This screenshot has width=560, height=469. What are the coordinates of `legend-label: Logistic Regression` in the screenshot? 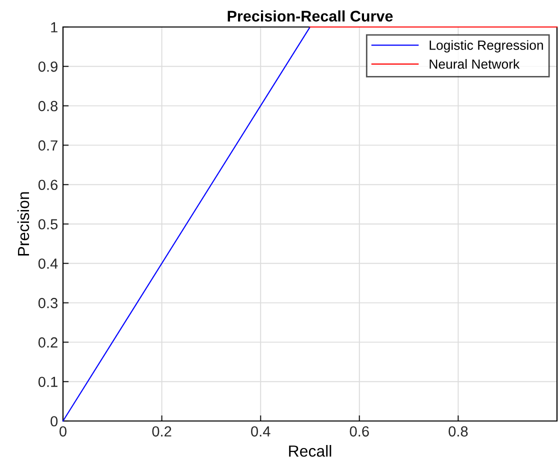 It's located at (486, 46).